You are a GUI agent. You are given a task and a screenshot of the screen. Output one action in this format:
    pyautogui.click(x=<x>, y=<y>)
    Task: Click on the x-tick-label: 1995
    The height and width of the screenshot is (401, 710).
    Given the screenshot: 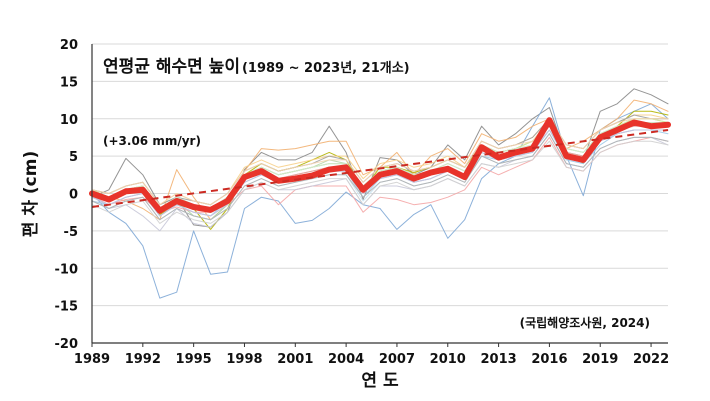 What is the action you would take?
    pyautogui.click(x=194, y=359)
    